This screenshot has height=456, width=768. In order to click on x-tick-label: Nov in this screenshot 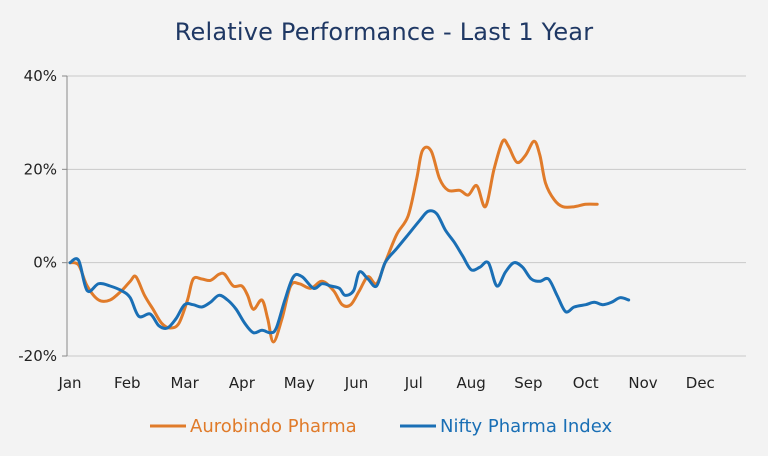, I will do `click(642, 383)`.